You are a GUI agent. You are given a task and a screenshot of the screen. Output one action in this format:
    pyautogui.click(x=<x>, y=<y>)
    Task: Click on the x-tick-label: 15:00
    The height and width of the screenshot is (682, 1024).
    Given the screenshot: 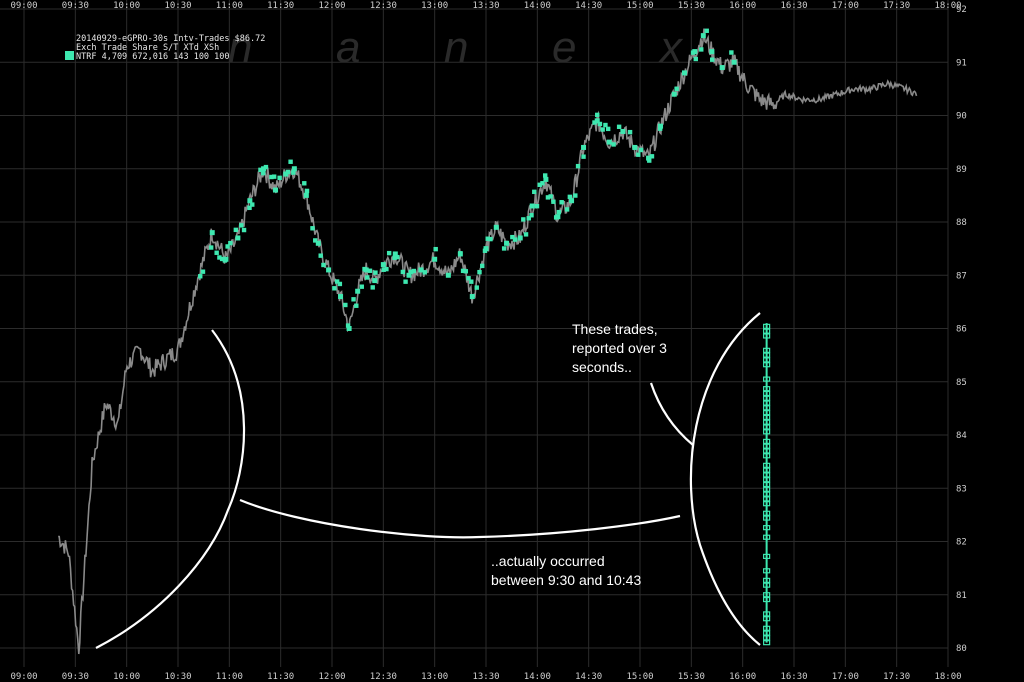 What is the action you would take?
    pyautogui.click(x=639, y=6)
    